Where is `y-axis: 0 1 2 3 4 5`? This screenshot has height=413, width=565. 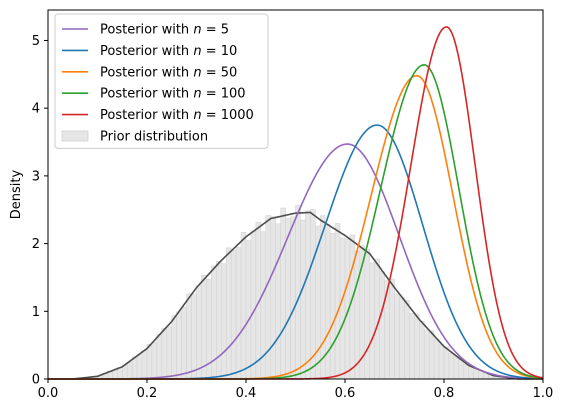
y-axis: 0 1 2 3 4 5 is located at coordinates (40, 211).